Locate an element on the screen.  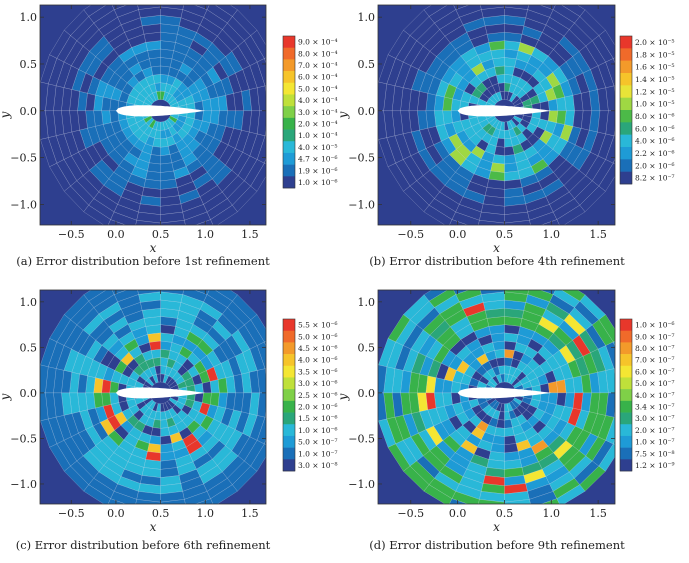
colorbar-label: 6.0 × 10⁻⁶ is located at coordinates (655, 128).